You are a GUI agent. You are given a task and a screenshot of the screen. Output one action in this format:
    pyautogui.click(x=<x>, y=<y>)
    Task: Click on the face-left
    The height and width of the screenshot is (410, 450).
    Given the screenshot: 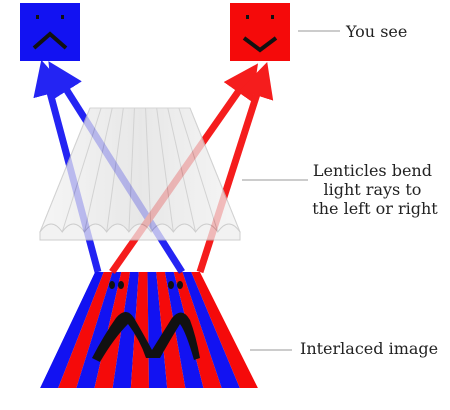 What is the action you would take?
    pyautogui.click(x=50, y=32)
    